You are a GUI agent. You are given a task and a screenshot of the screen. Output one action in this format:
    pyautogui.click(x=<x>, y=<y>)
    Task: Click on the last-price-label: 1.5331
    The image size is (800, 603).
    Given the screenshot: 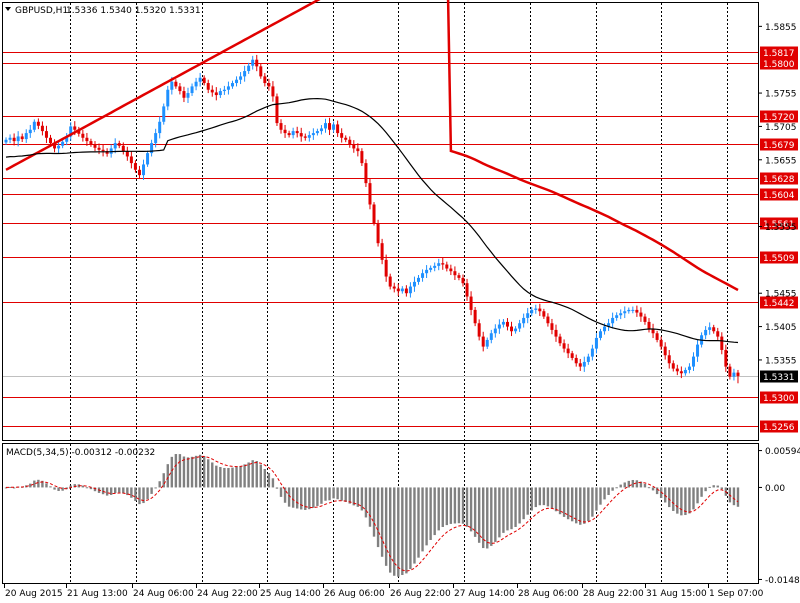 What is the action you would take?
    pyautogui.click(x=779, y=378)
    